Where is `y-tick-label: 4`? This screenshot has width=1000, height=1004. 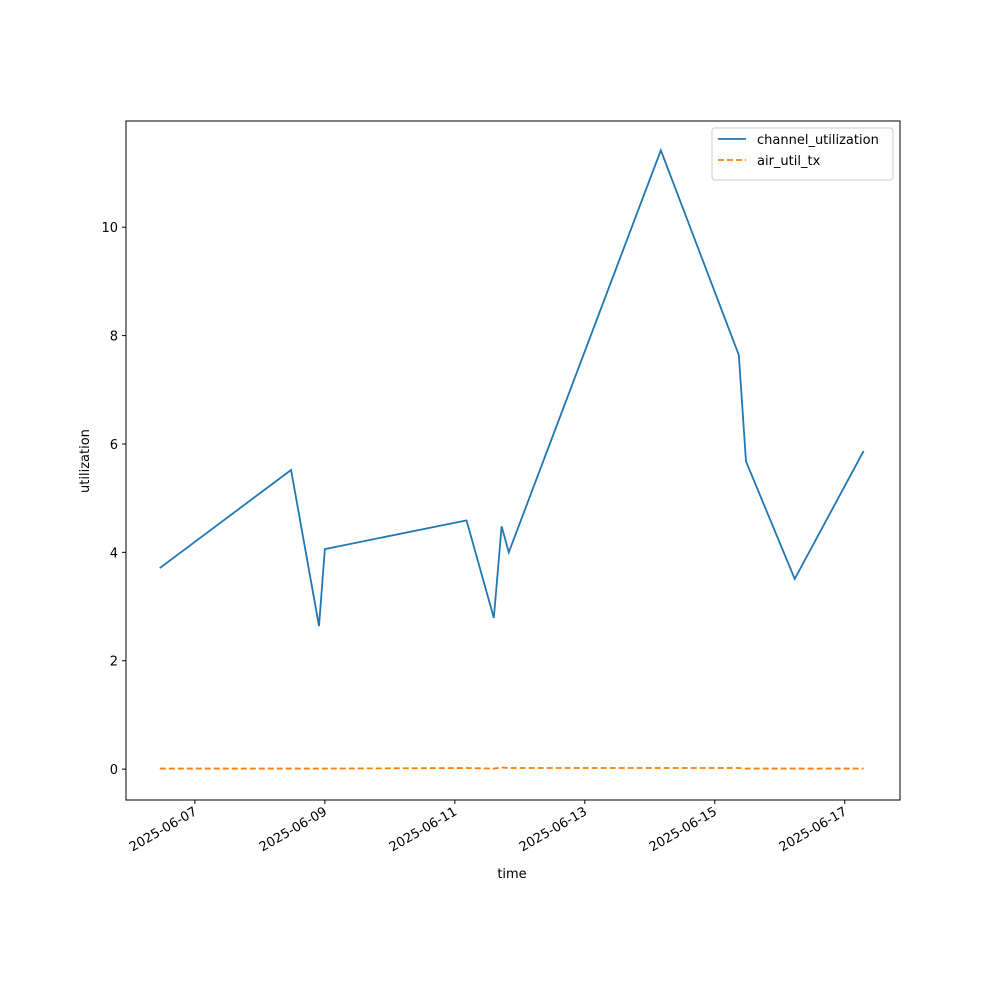
y-tick-label: 4 is located at coordinates (114, 553).